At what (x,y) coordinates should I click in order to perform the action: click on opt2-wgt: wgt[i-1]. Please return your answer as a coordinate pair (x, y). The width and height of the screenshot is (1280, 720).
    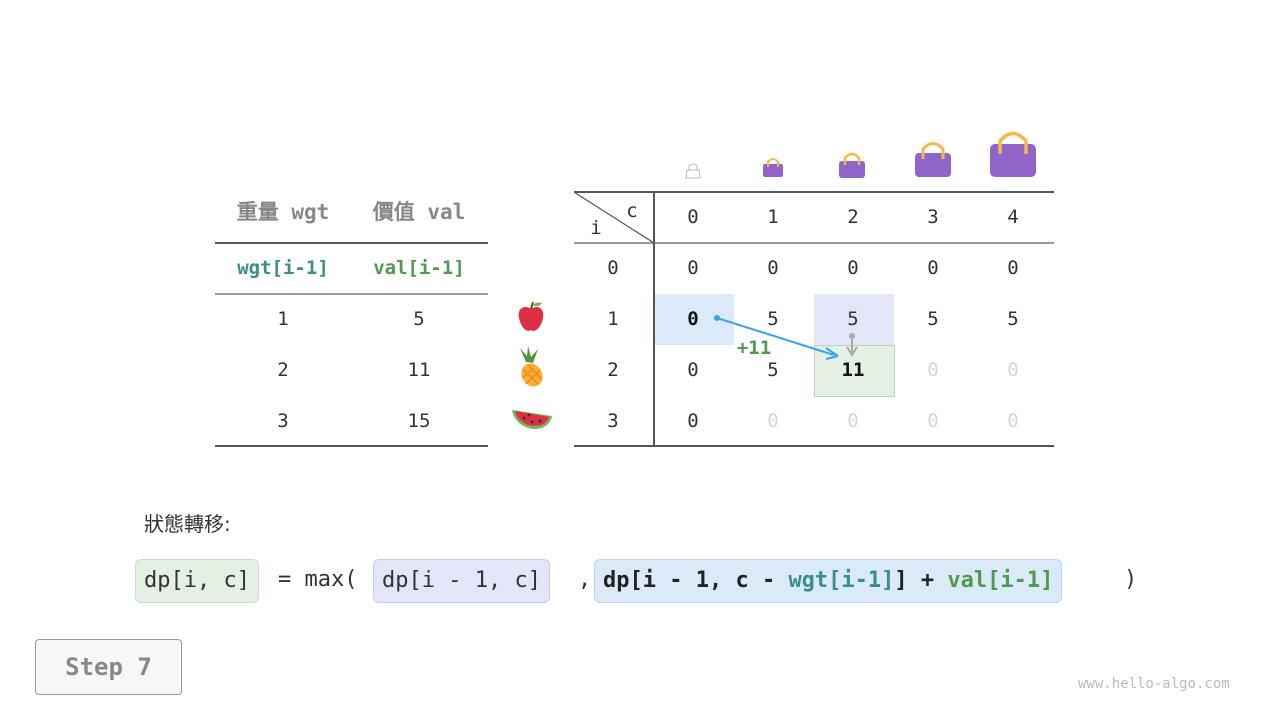
    Looking at the image, I should click on (841, 580).